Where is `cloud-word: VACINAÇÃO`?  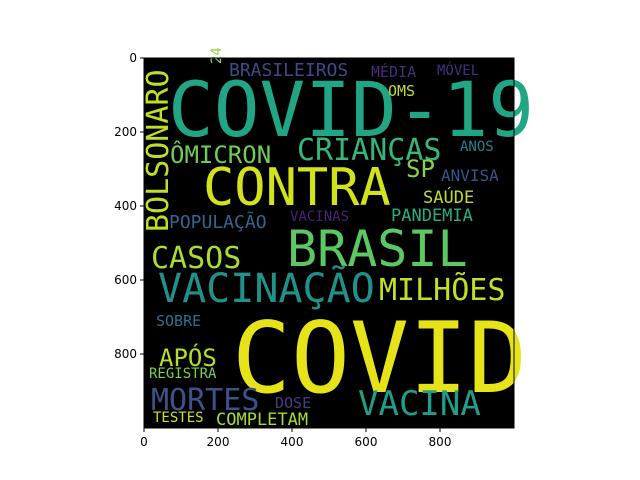
cloud-word: VACINAÇÃO is located at coordinates (266, 288).